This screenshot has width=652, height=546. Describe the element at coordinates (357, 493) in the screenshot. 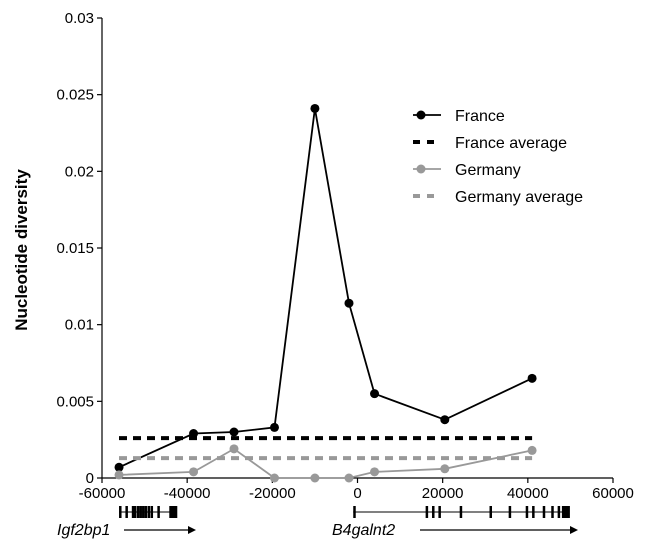

I see `x-tick-label: 0` at that location.